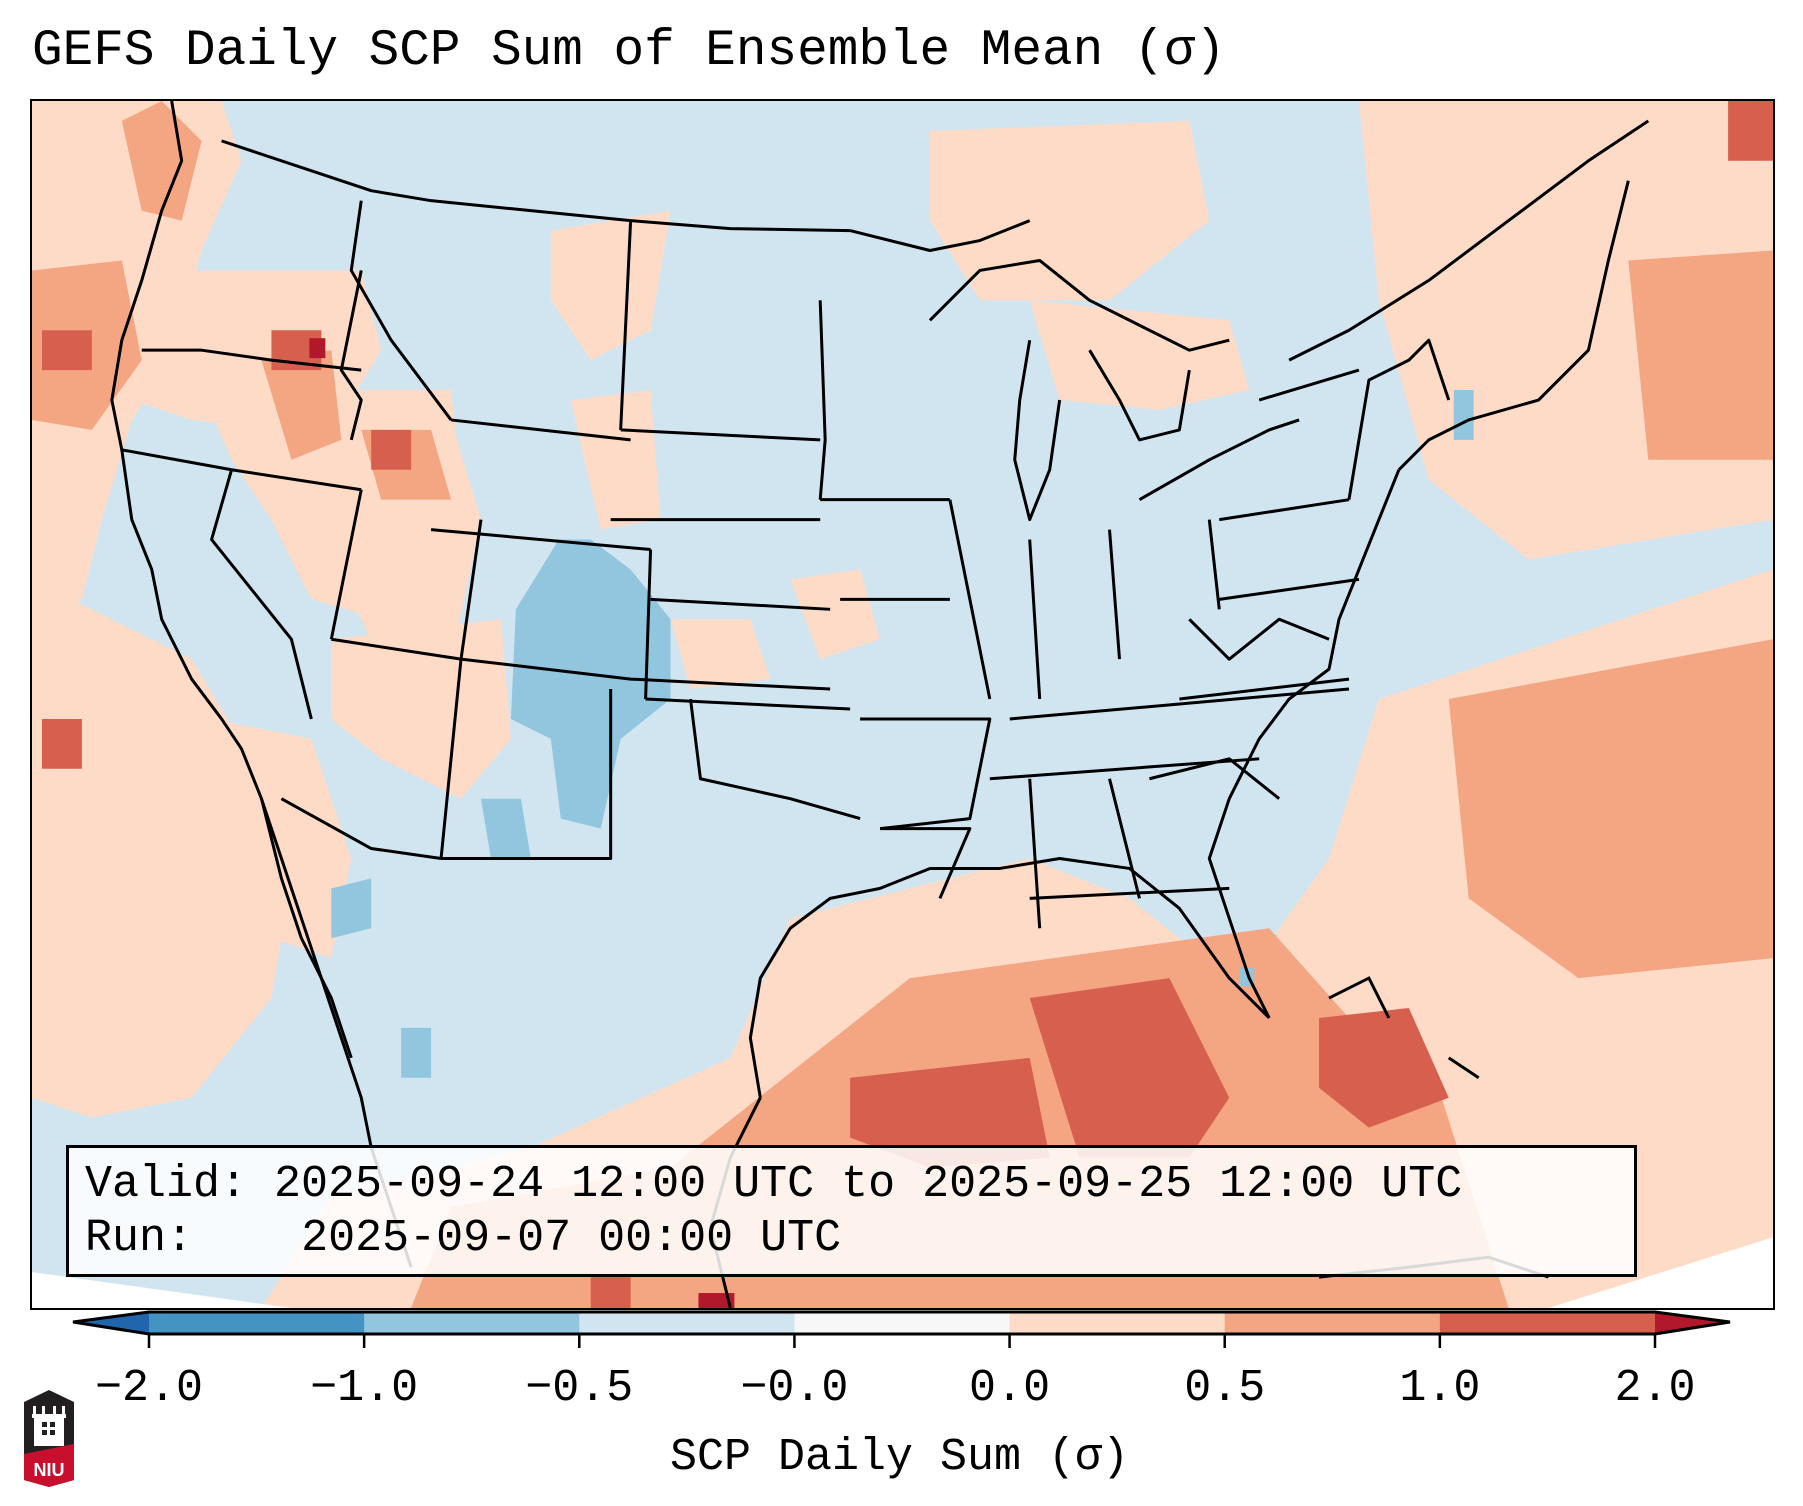  What do you see at coordinates (794, 1388) in the screenshot?
I see `colorbar-tick-label: −0.0` at bounding box center [794, 1388].